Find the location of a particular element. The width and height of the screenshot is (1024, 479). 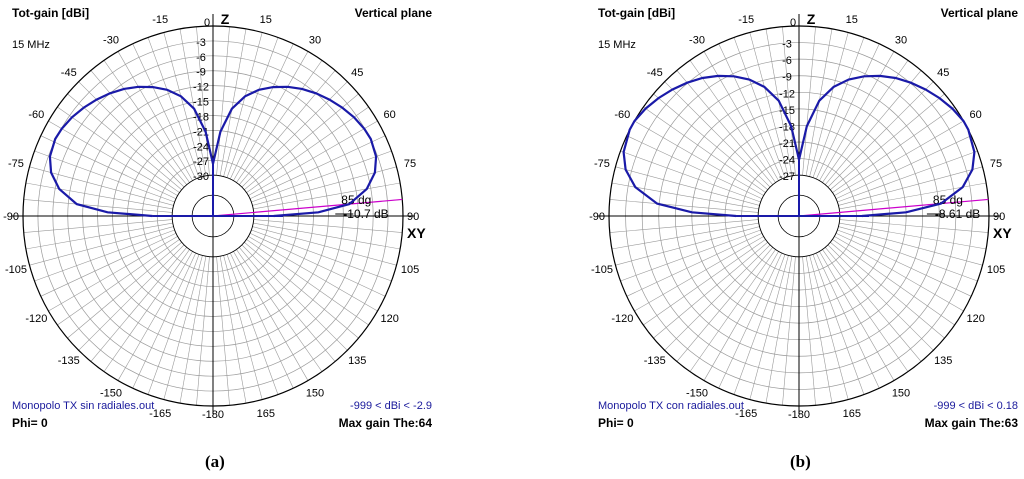

max-gain-label: Max gain The:64 is located at coordinates (385, 423).